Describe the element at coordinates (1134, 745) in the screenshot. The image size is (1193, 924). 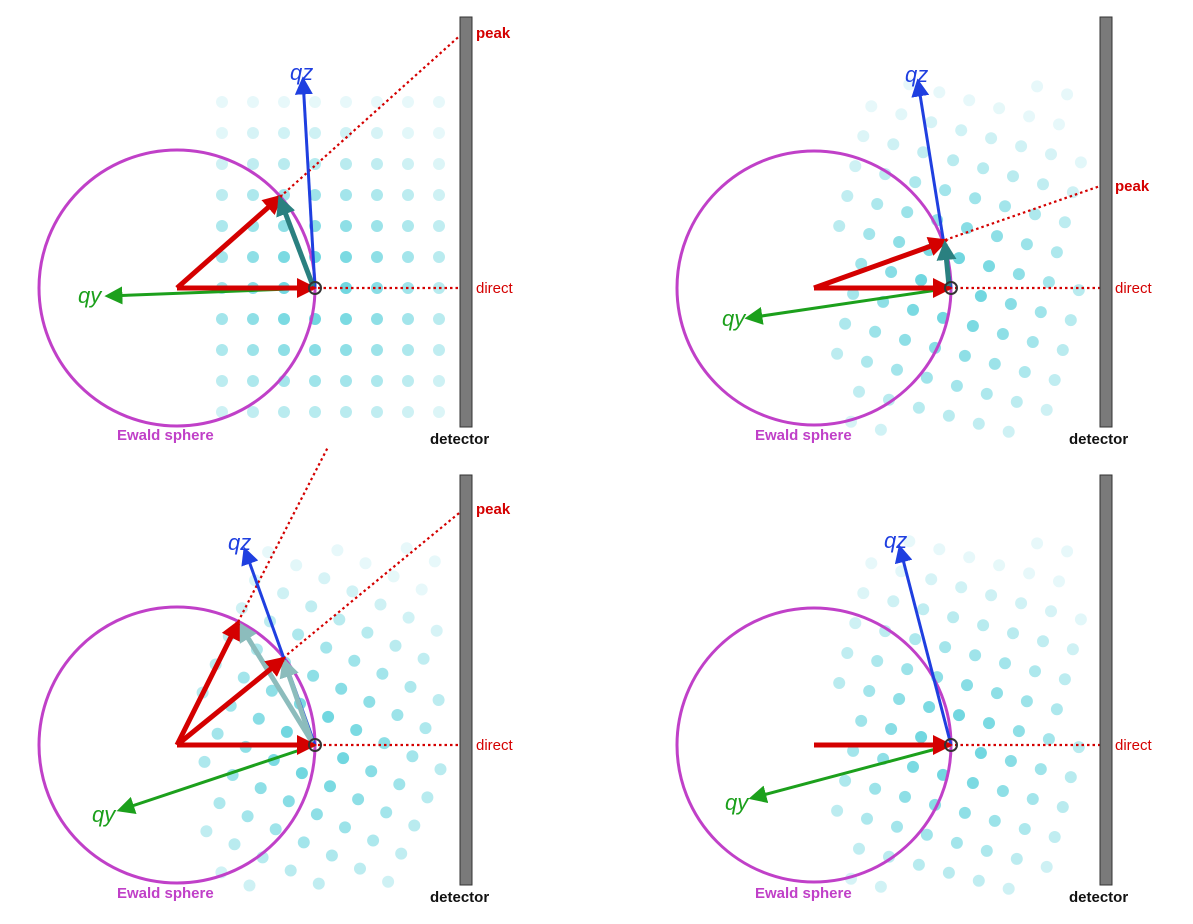
I see `direct-label: direct` at that location.